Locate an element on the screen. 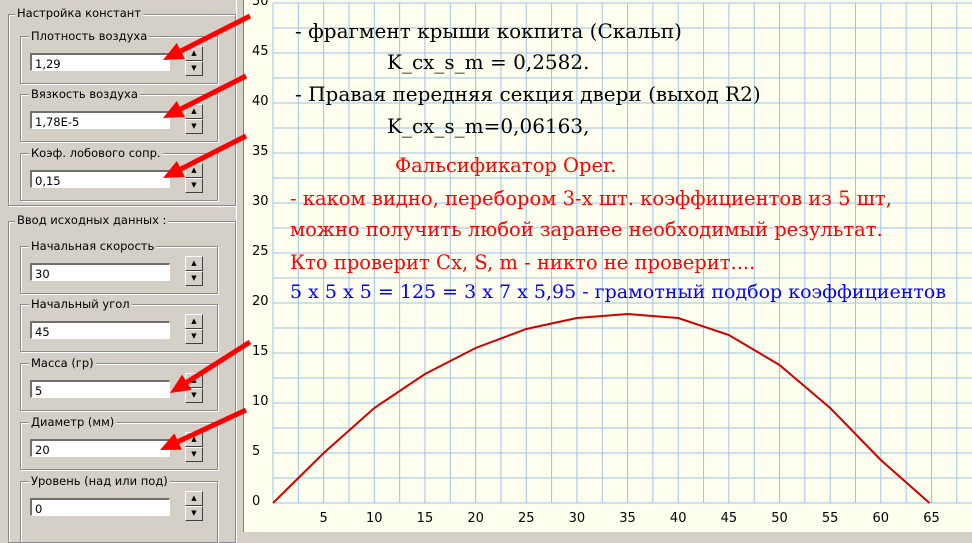 The height and width of the screenshot is (543, 972). field-group-0: Плотность воздуха 1,29 ▲ ▼ is located at coordinates (119, 56).